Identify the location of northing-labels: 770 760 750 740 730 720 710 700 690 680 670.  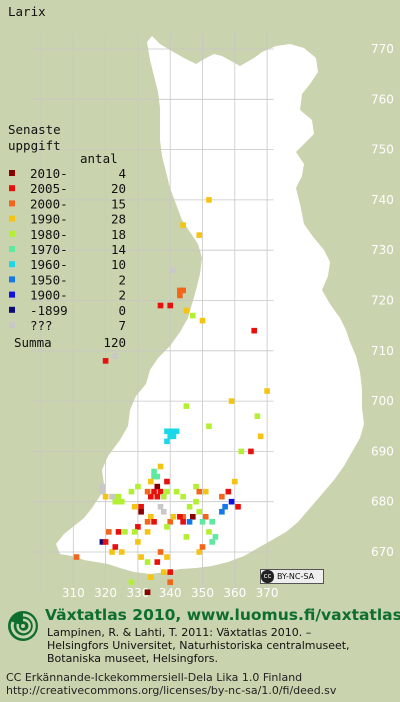
(382, 300).